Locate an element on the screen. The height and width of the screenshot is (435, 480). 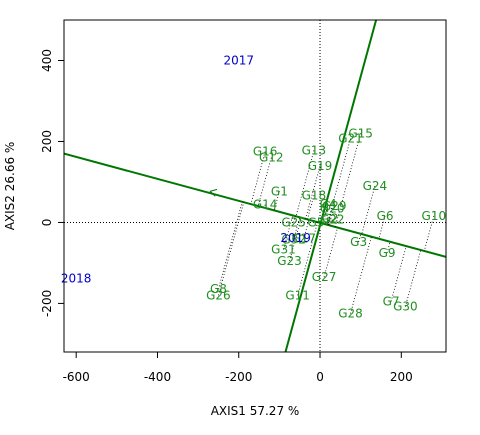
projection-line-g18 is located at coordinates (310, 207).